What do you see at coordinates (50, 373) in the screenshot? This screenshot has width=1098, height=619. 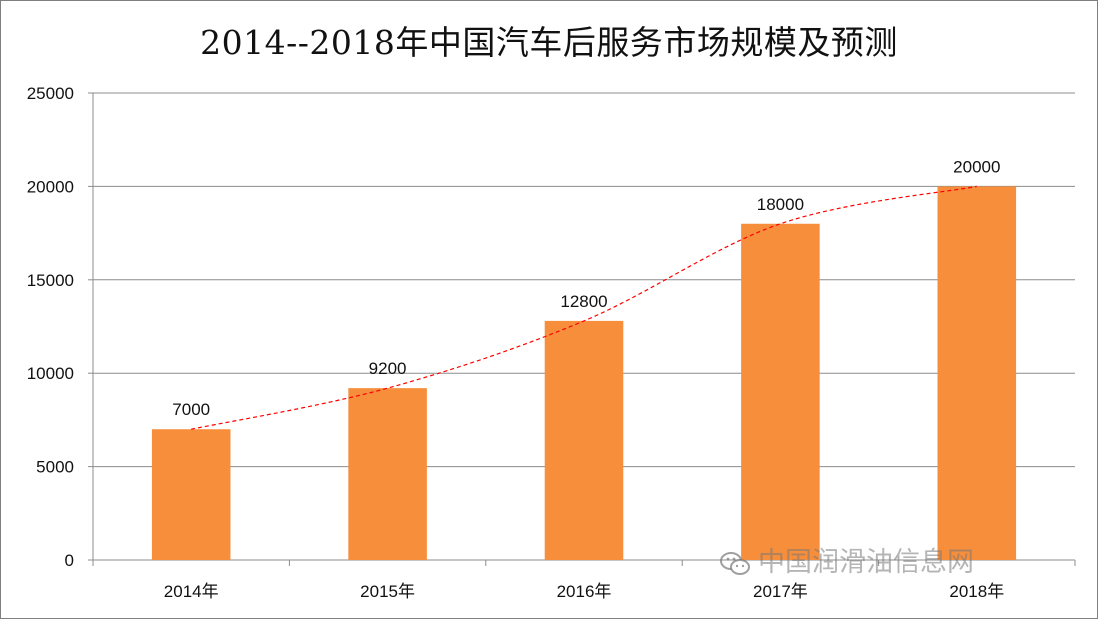 I see `y-tick-label: 10000` at bounding box center [50, 373].